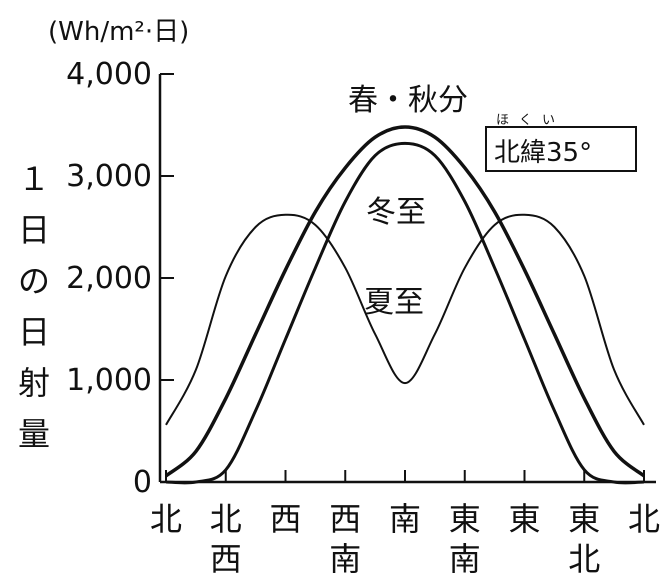 This screenshot has height=582, width=670. Describe the element at coordinates (34, 306) in the screenshot. I see `y-axis-label: １ 日 の 日 射 量` at that location.